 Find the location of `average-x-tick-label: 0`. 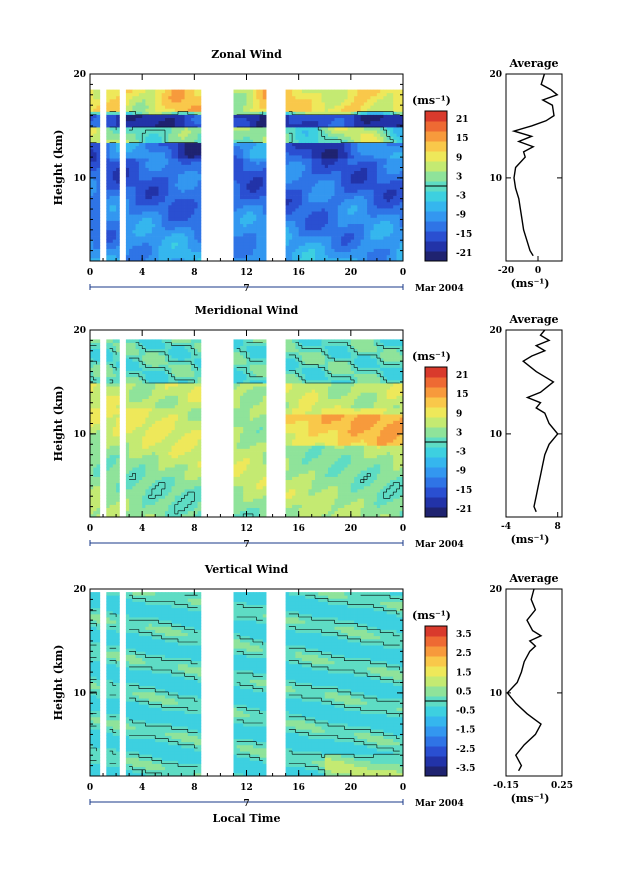

average-x-tick-label: 0 is located at coordinates (538, 271).